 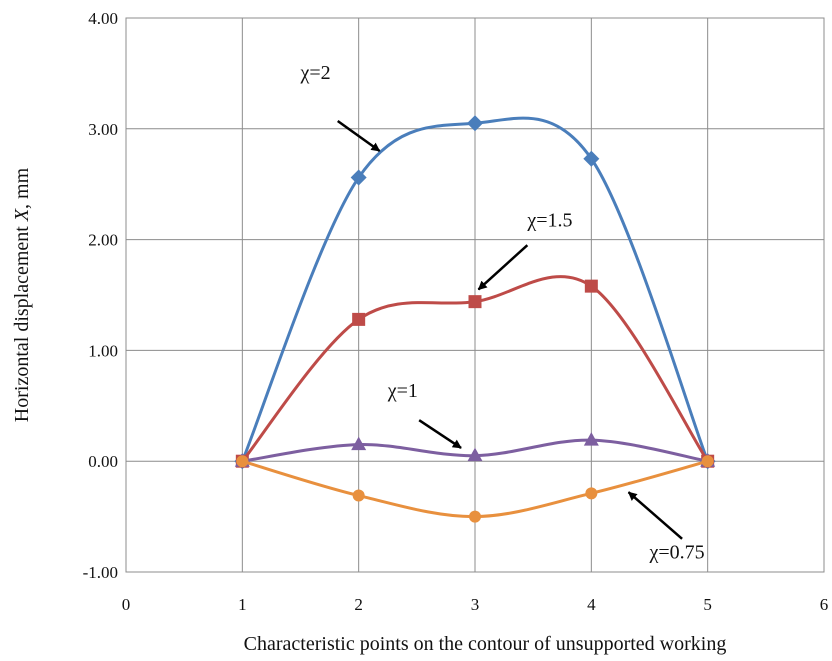 I want to click on y-axis-ticks: -1.00 0.00 1.00 2.00 3.00 4.00, so click(x=100, y=295).